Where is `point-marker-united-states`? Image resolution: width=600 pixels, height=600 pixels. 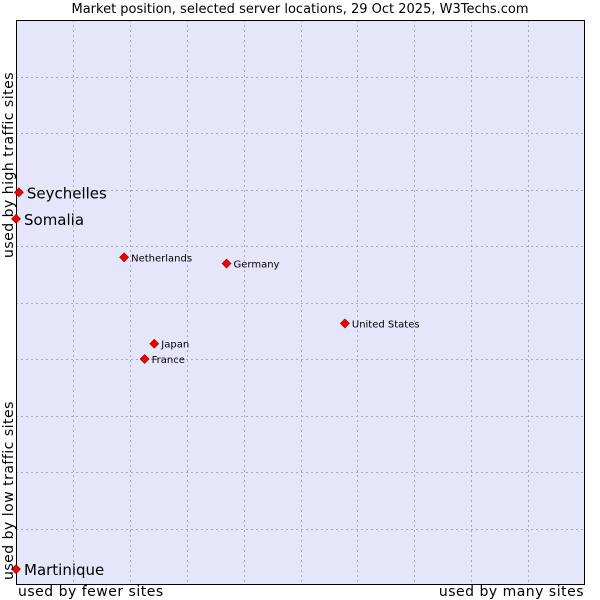
point-marker-united-states is located at coordinates (344, 323).